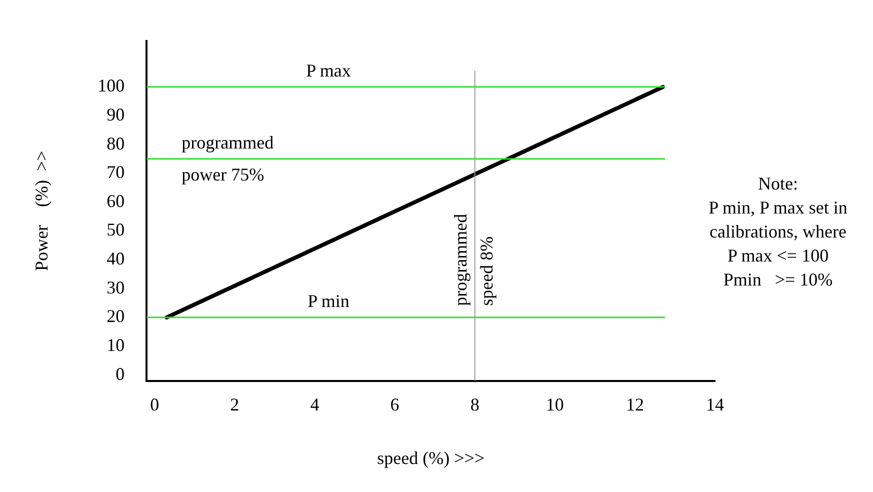 The height and width of the screenshot is (492, 873). What do you see at coordinates (228, 158) in the screenshot?
I see `ref-line-label: programmed power 75%` at bounding box center [228, 158].